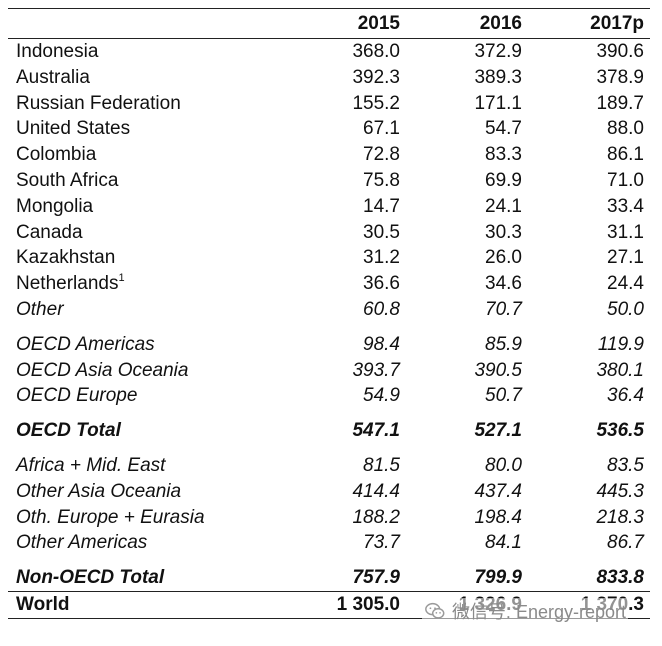 The height and width of the screenshot is (646, 662). Describe the element at coordinates (503, 232) in the screenshot. I see `value-cell: 30.3` at that location.